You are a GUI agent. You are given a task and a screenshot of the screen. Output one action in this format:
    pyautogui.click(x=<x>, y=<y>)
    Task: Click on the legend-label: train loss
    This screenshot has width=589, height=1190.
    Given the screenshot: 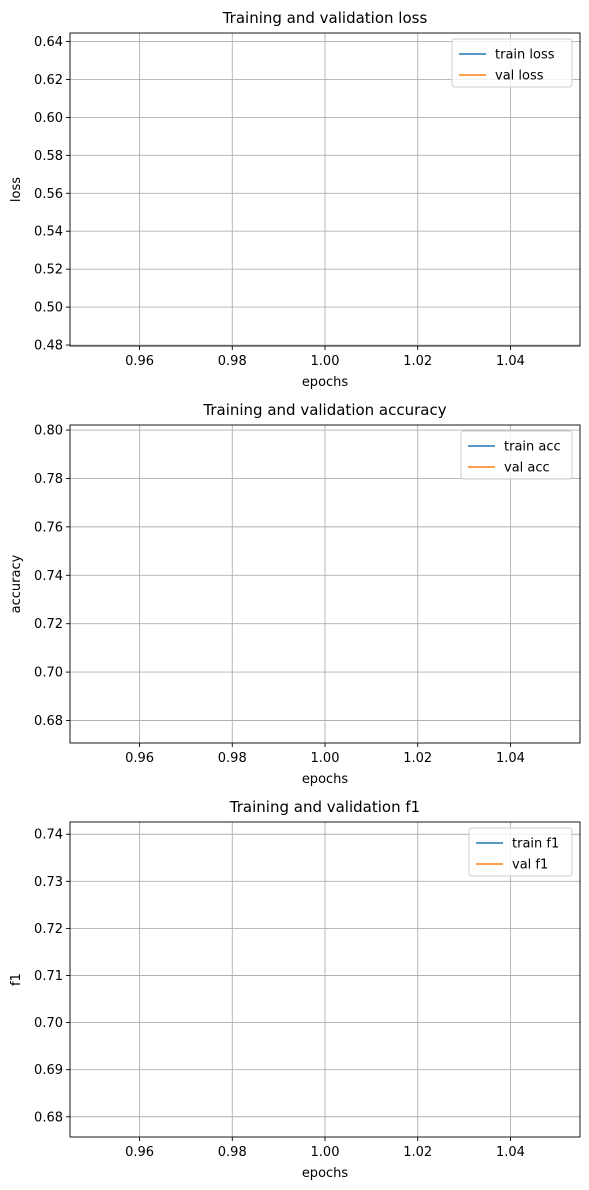 What is the action you would take?
    pyautogui.click(x=525, y=55)
    